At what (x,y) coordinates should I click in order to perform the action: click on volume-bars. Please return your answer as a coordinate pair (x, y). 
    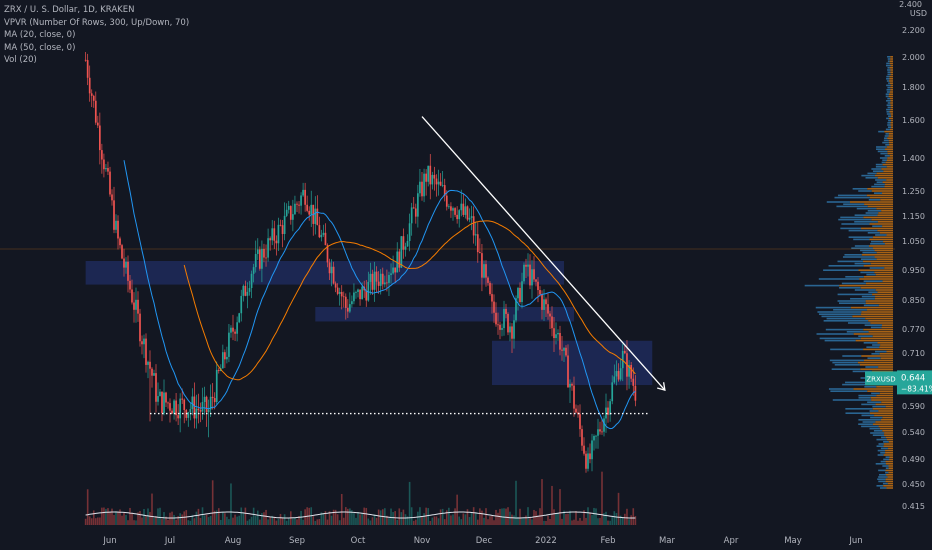
    Looking at the image, I should click on (360, 498).